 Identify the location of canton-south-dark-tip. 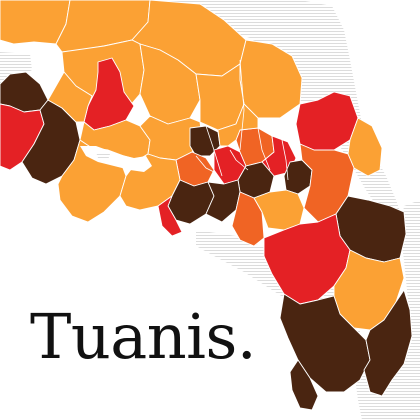
(388, 343).